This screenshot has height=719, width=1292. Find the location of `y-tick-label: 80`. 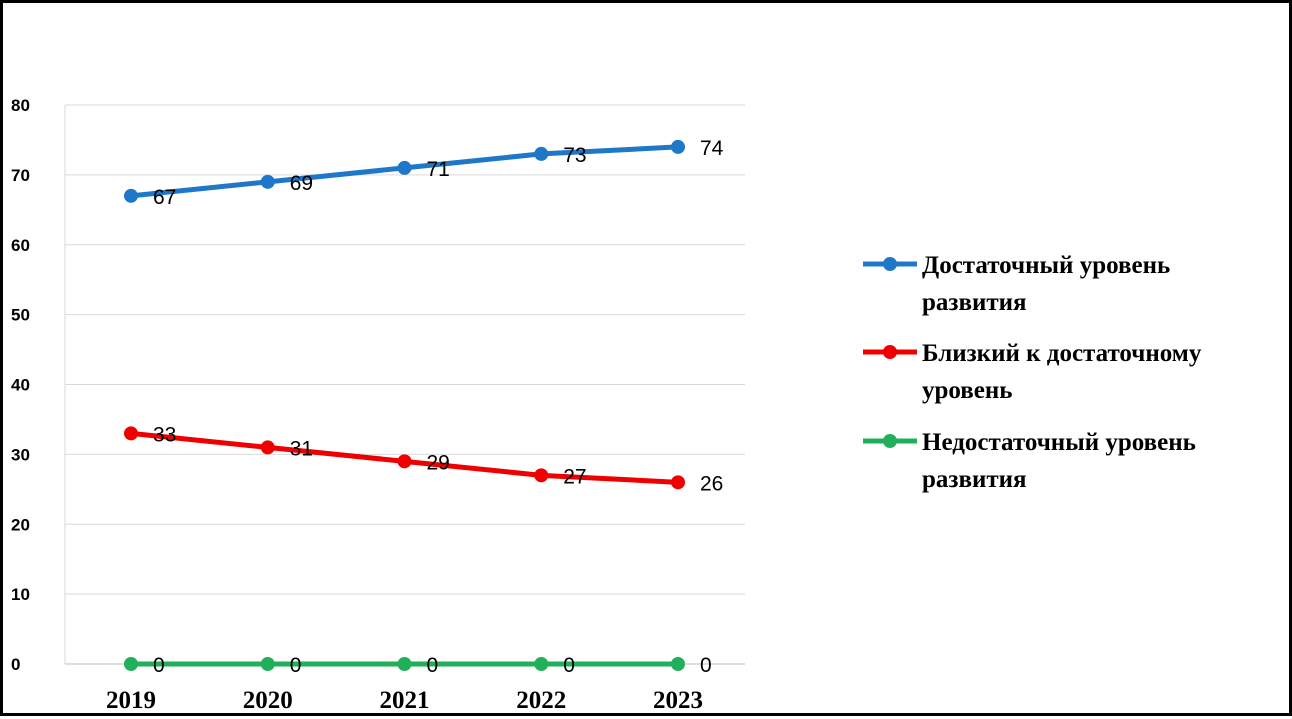

y-tick-label: 80 is located at coordinates (20, 105).